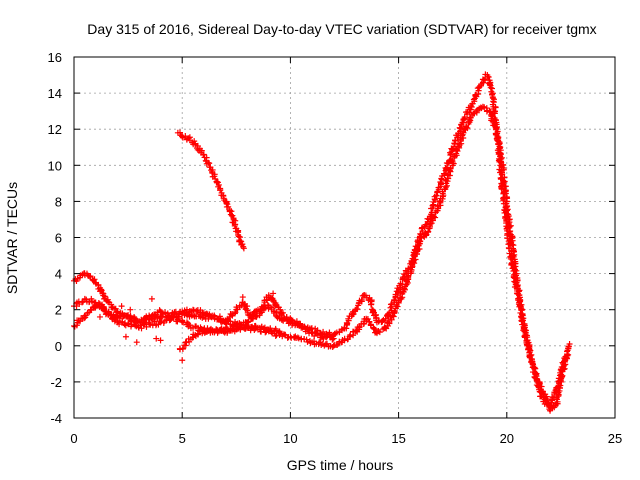 The image size is (640, 480). I want to click on y-tick-label: 2, so click(58, 310).